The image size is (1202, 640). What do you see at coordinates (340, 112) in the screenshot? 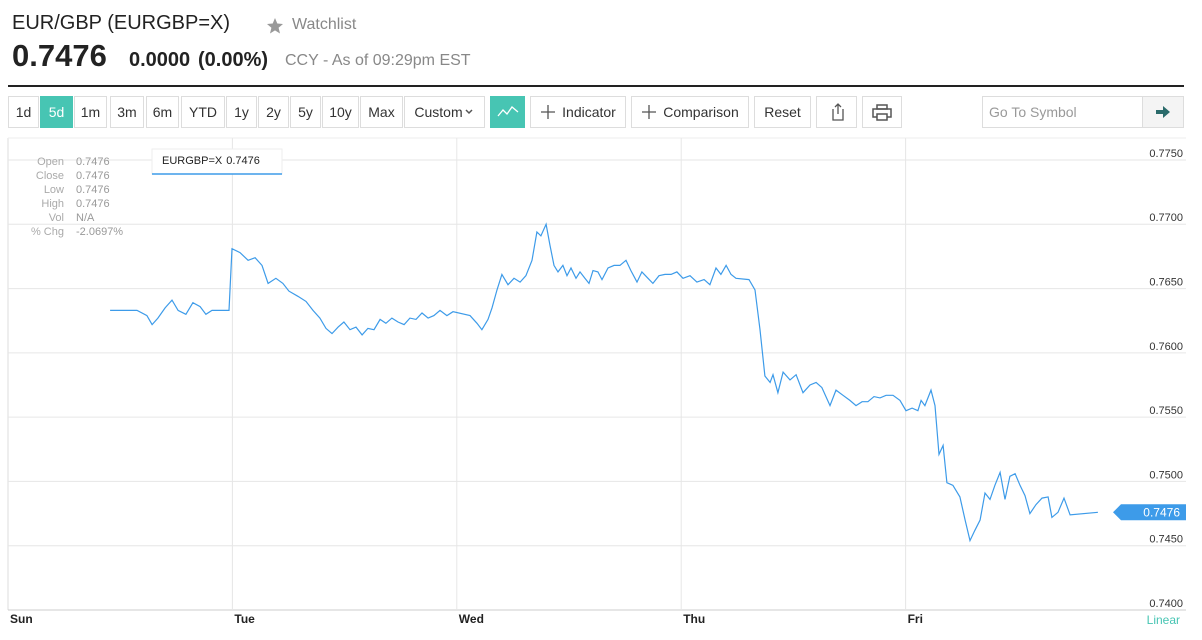
I see `range-button: 10y` at bounding box center [340, 112].